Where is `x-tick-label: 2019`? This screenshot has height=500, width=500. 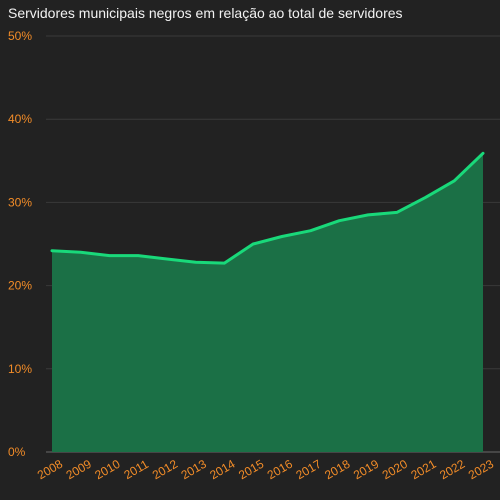 x-tick-label: 2019 is located at coordinates (366, 470).